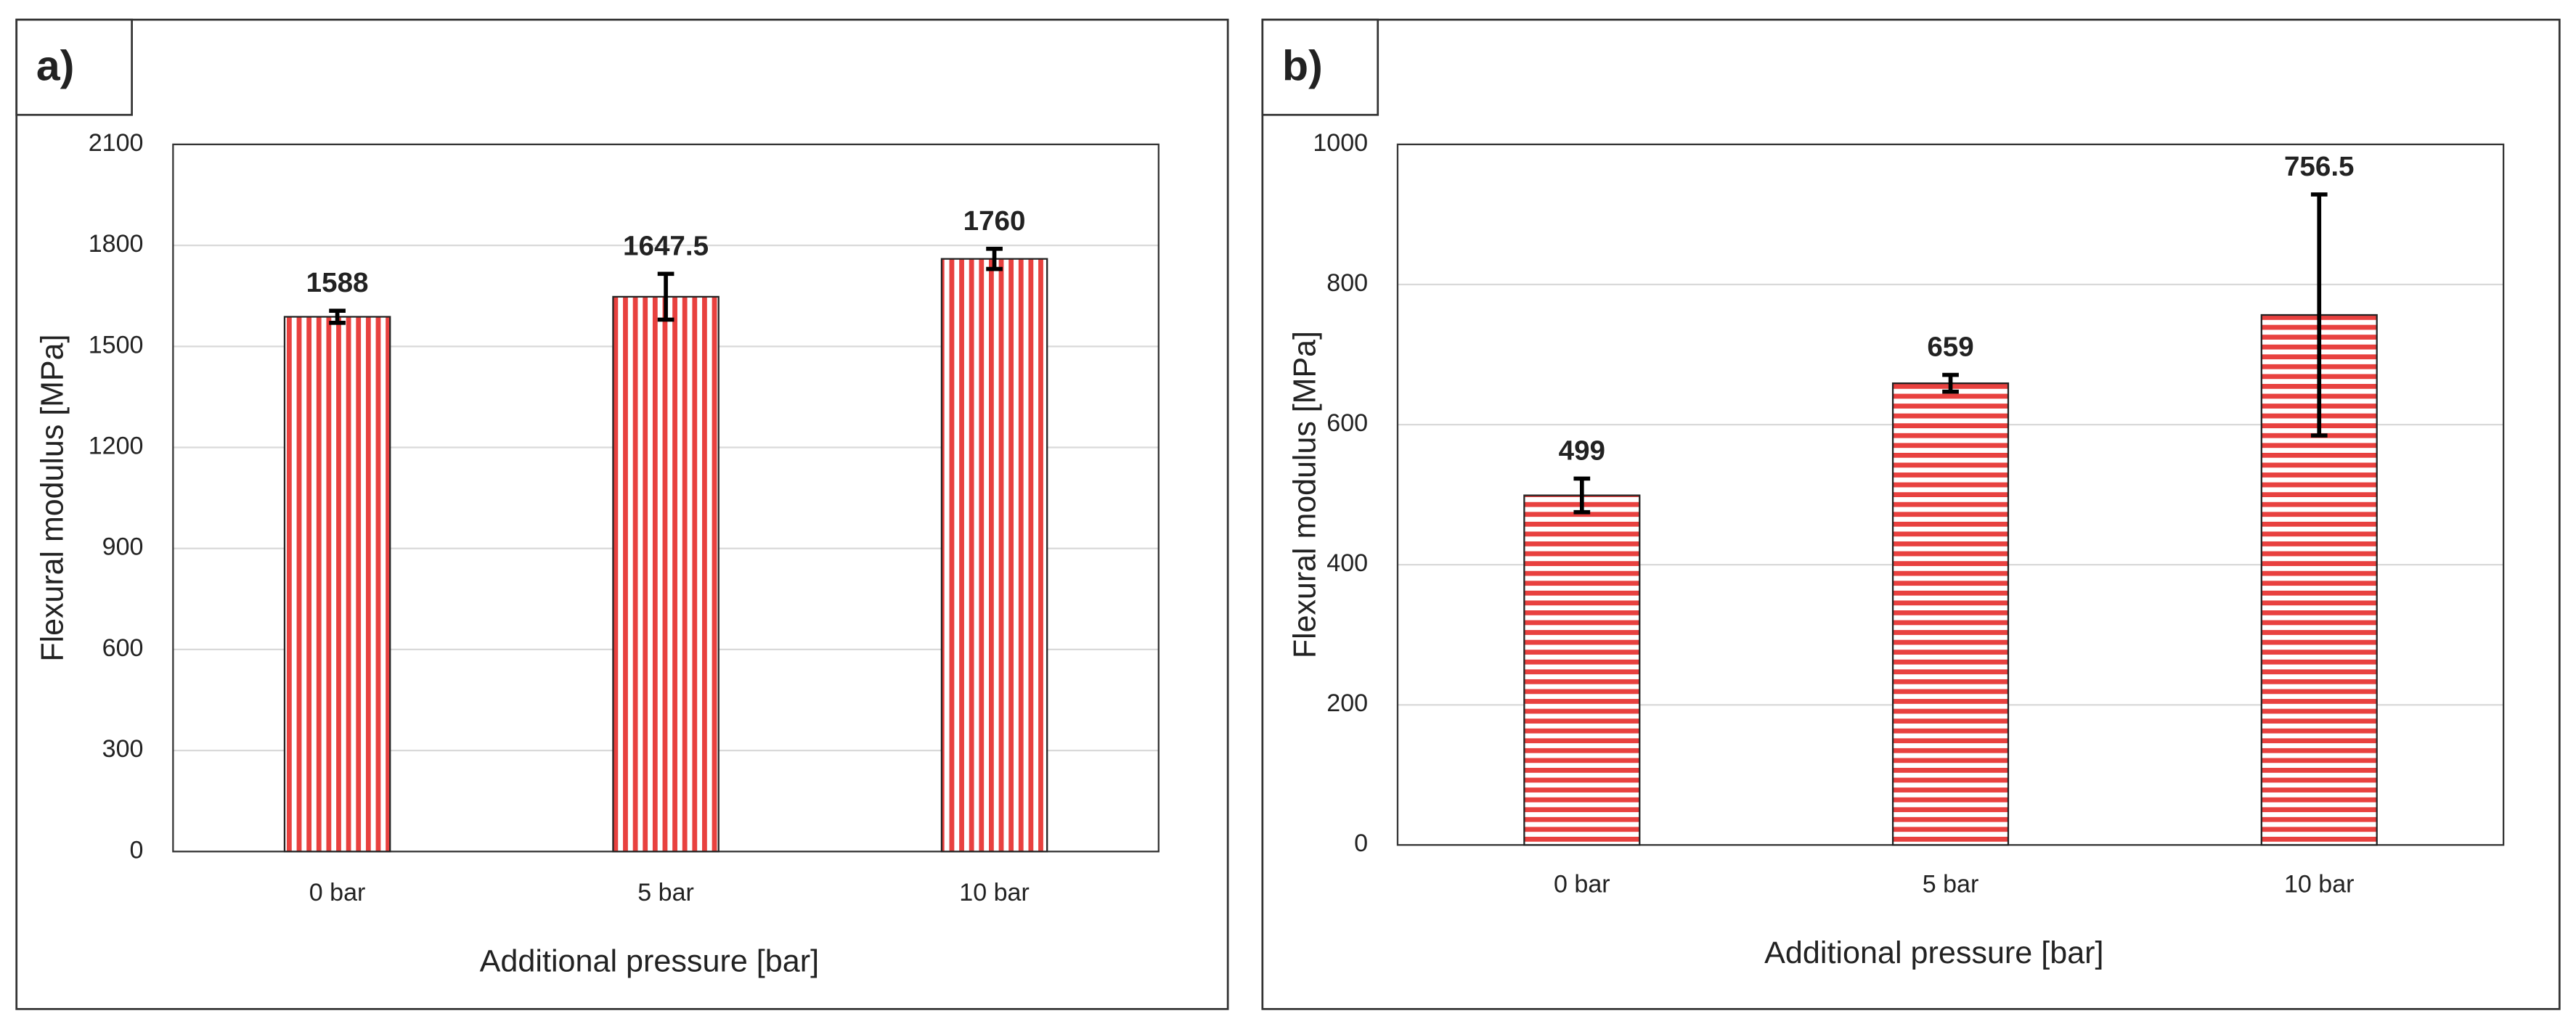 Image resolution: width=2576 pixels, height=1032 pixels. I want to click on y-tick-label: 2100, so click(116, 143).